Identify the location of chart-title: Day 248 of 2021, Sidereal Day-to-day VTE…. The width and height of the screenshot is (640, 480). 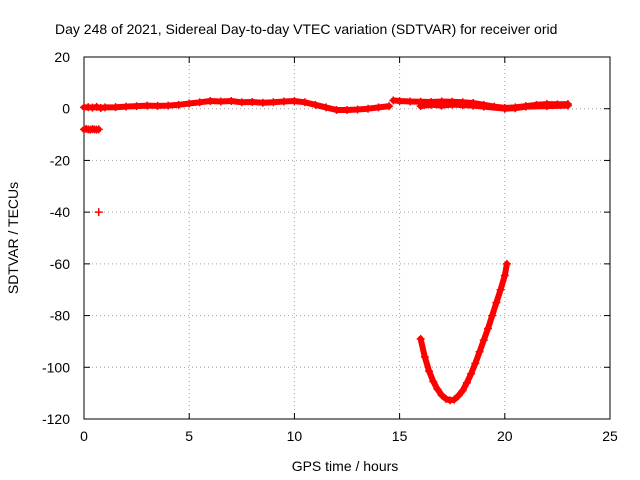
(306, 29).